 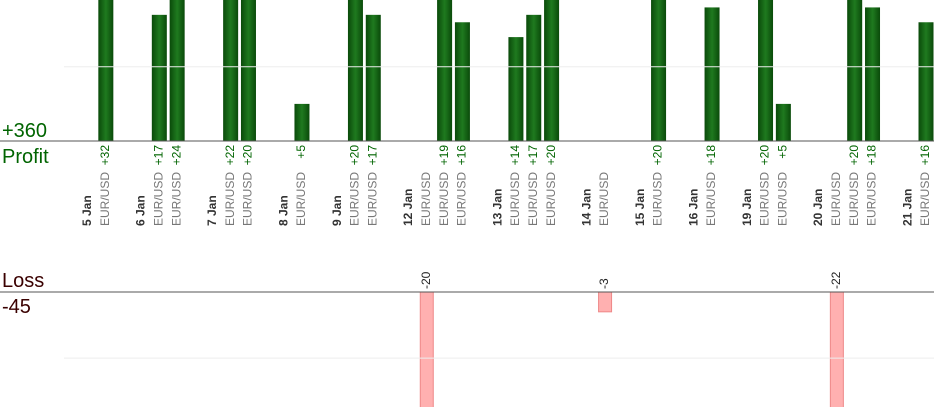 I want to click on value-label: +32, so click(x=105, y=155).